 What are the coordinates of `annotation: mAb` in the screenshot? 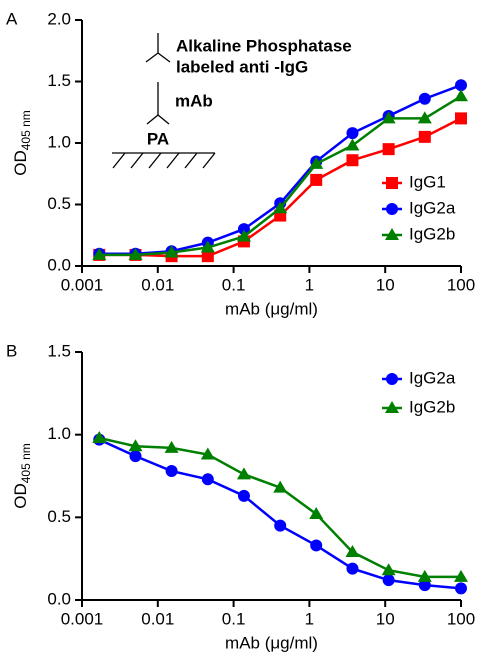 It's located at (194, 100).